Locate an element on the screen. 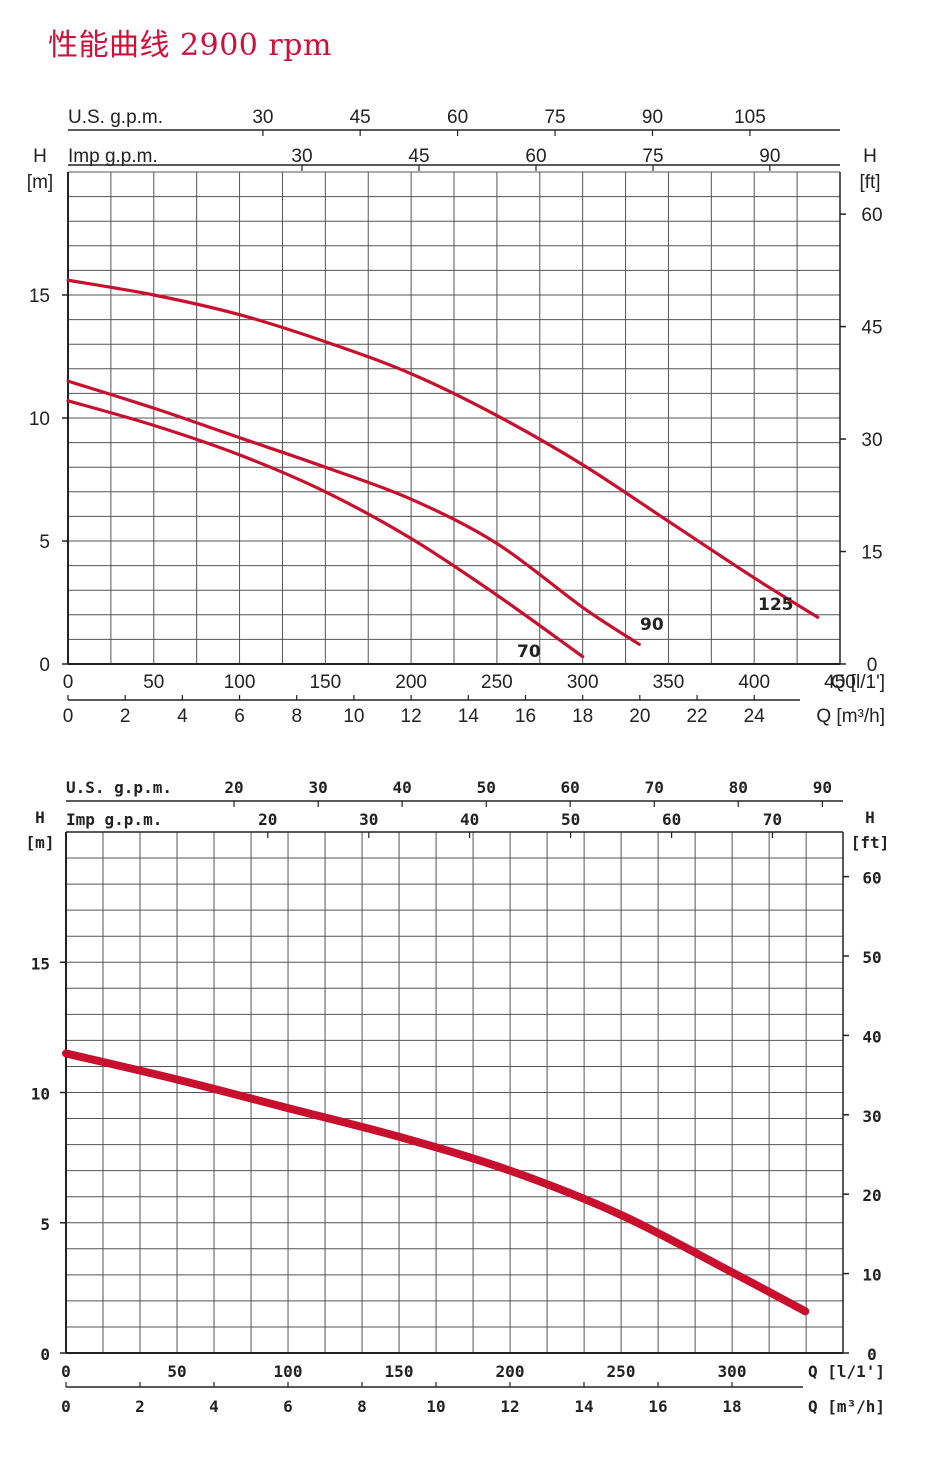 This screenshot has height=1473, width=925. x-tick-label: 450 is located at coordinates (840, 682).